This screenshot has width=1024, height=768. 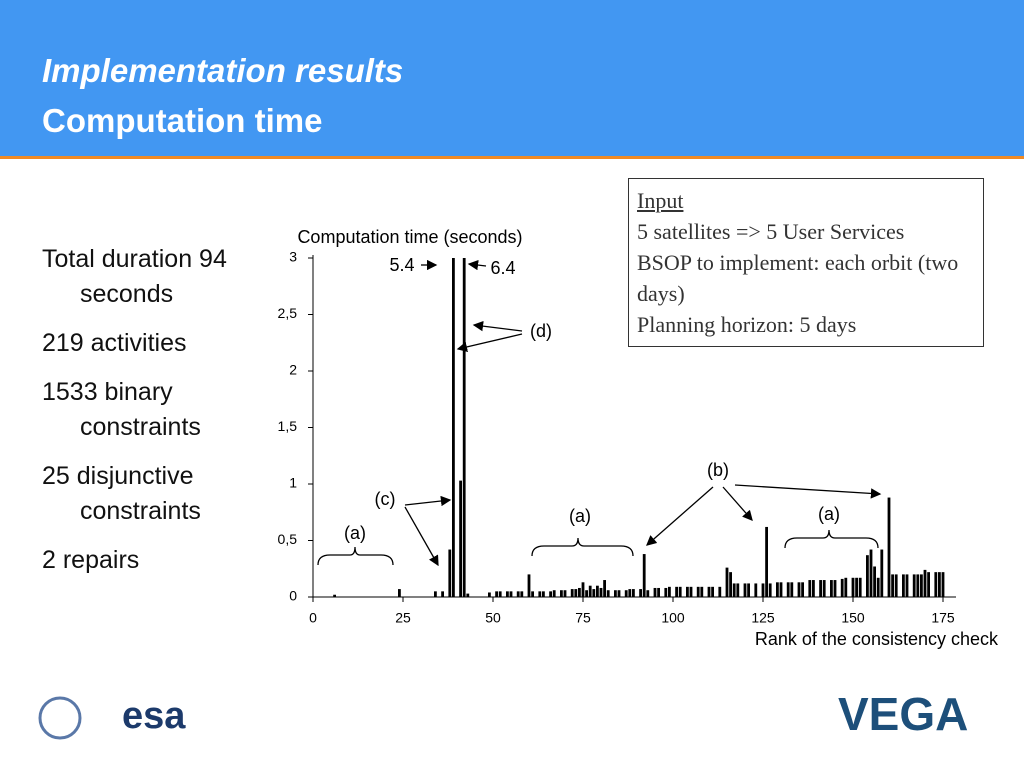 What do you see at coordinates (293, 483) in the screenshot?
I see `y-tick-label: 1` at bounding box center [293, 483].